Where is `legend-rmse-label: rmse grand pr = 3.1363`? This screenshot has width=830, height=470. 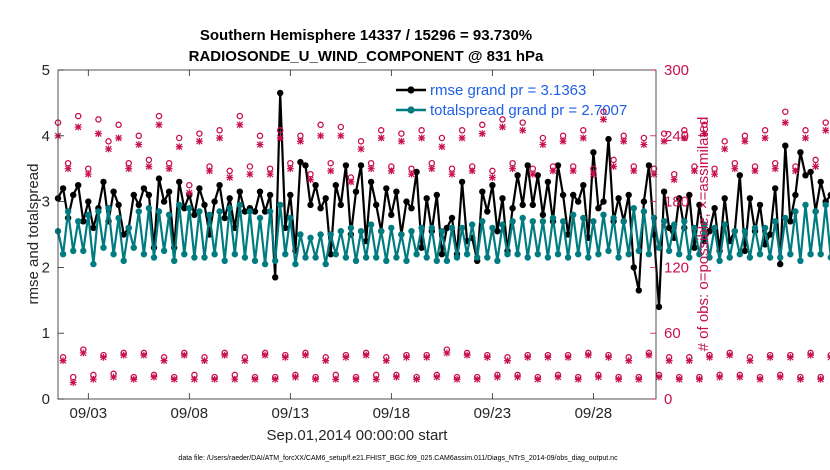 legend-rmse-label: rmse grand pr = 3.1363 is located at coordinates (508, 90).